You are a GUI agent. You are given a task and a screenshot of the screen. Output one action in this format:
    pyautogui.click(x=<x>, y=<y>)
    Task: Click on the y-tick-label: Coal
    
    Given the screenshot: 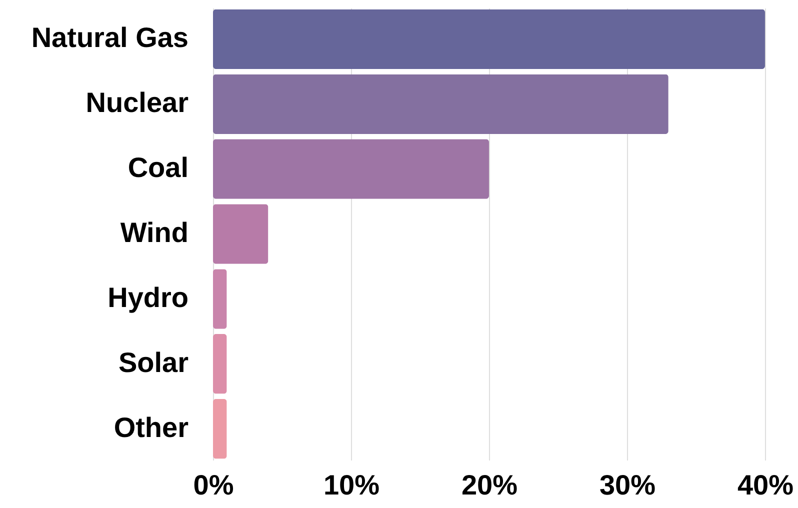 What is the action you would take?
    pyautogui.click(x=158, y=168)
    